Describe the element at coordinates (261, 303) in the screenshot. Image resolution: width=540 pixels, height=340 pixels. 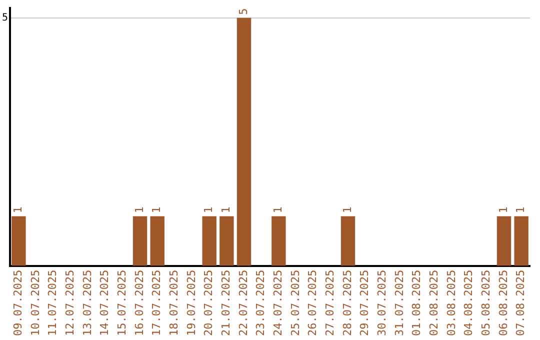
I see `x-tick-label: 23.07.2025` at that location.